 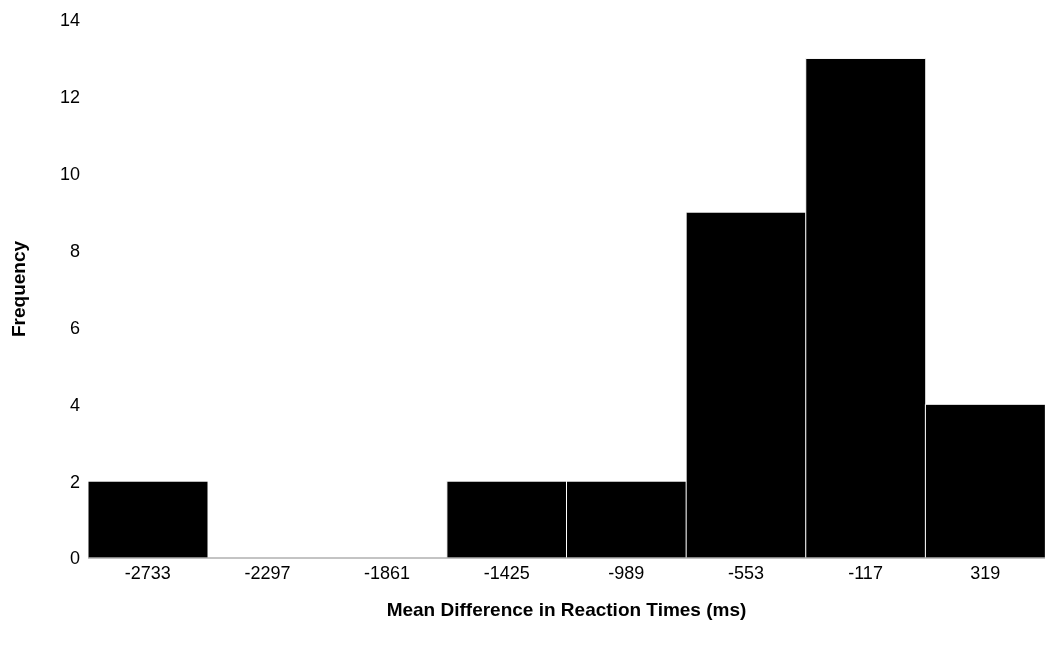 I want to click on y-axis-title: Frequency, so click(x=18, y=289).